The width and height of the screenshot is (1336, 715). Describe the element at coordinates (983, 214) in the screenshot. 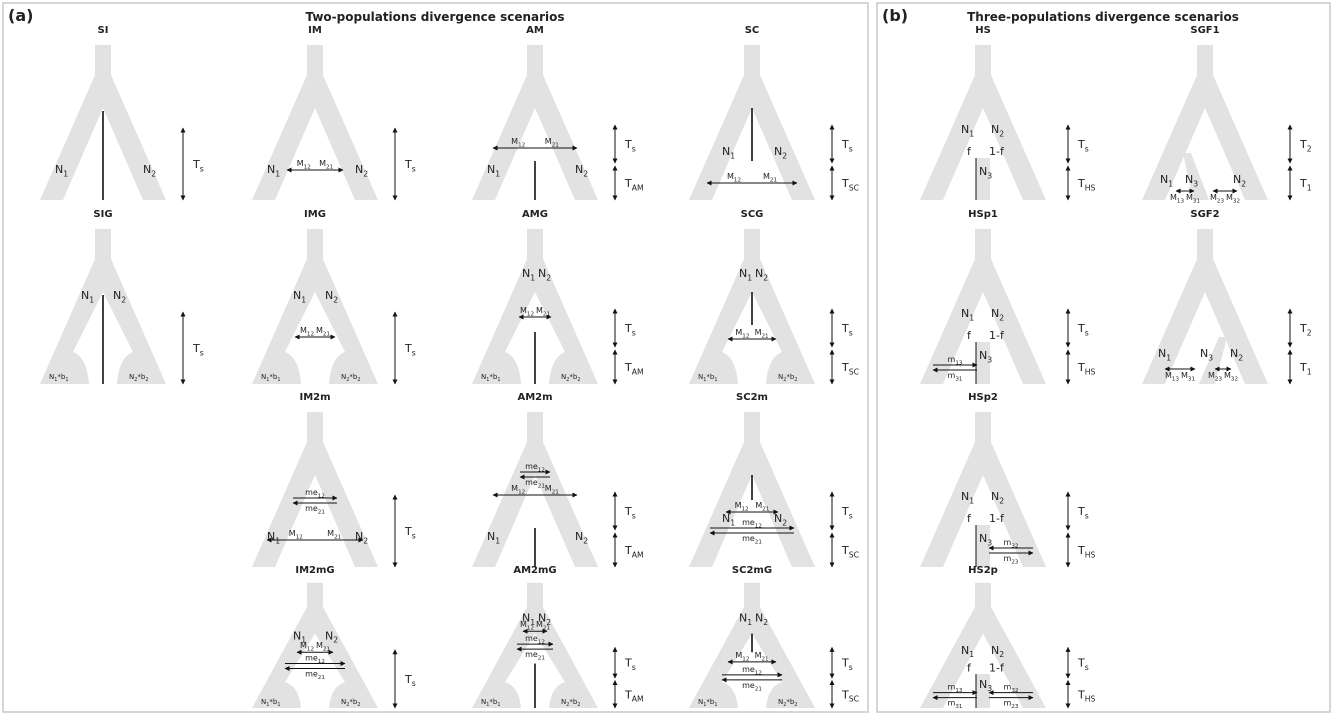

I see `scenario-title: HSp1` at that location.